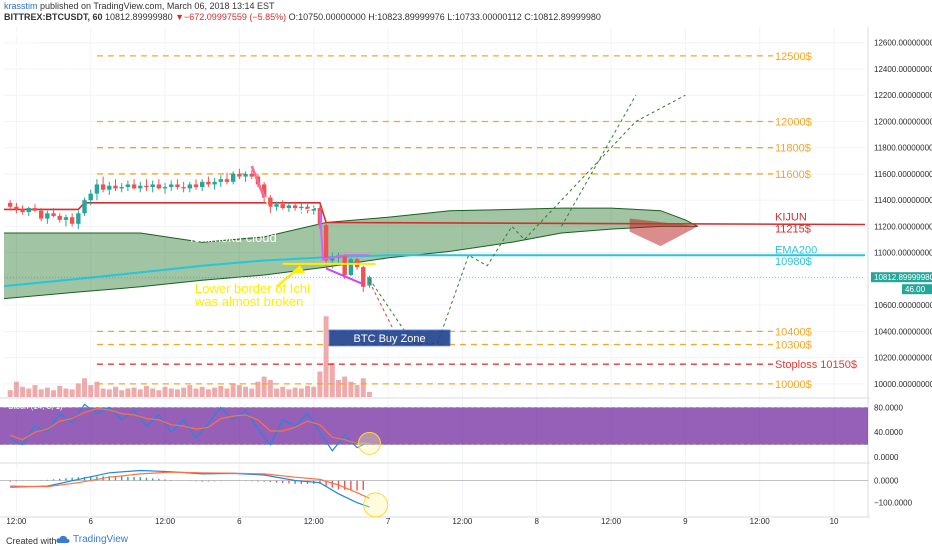 This screenshot has height=550, width=932. I want to click on time-tick-label: 7, so click(388, 521).